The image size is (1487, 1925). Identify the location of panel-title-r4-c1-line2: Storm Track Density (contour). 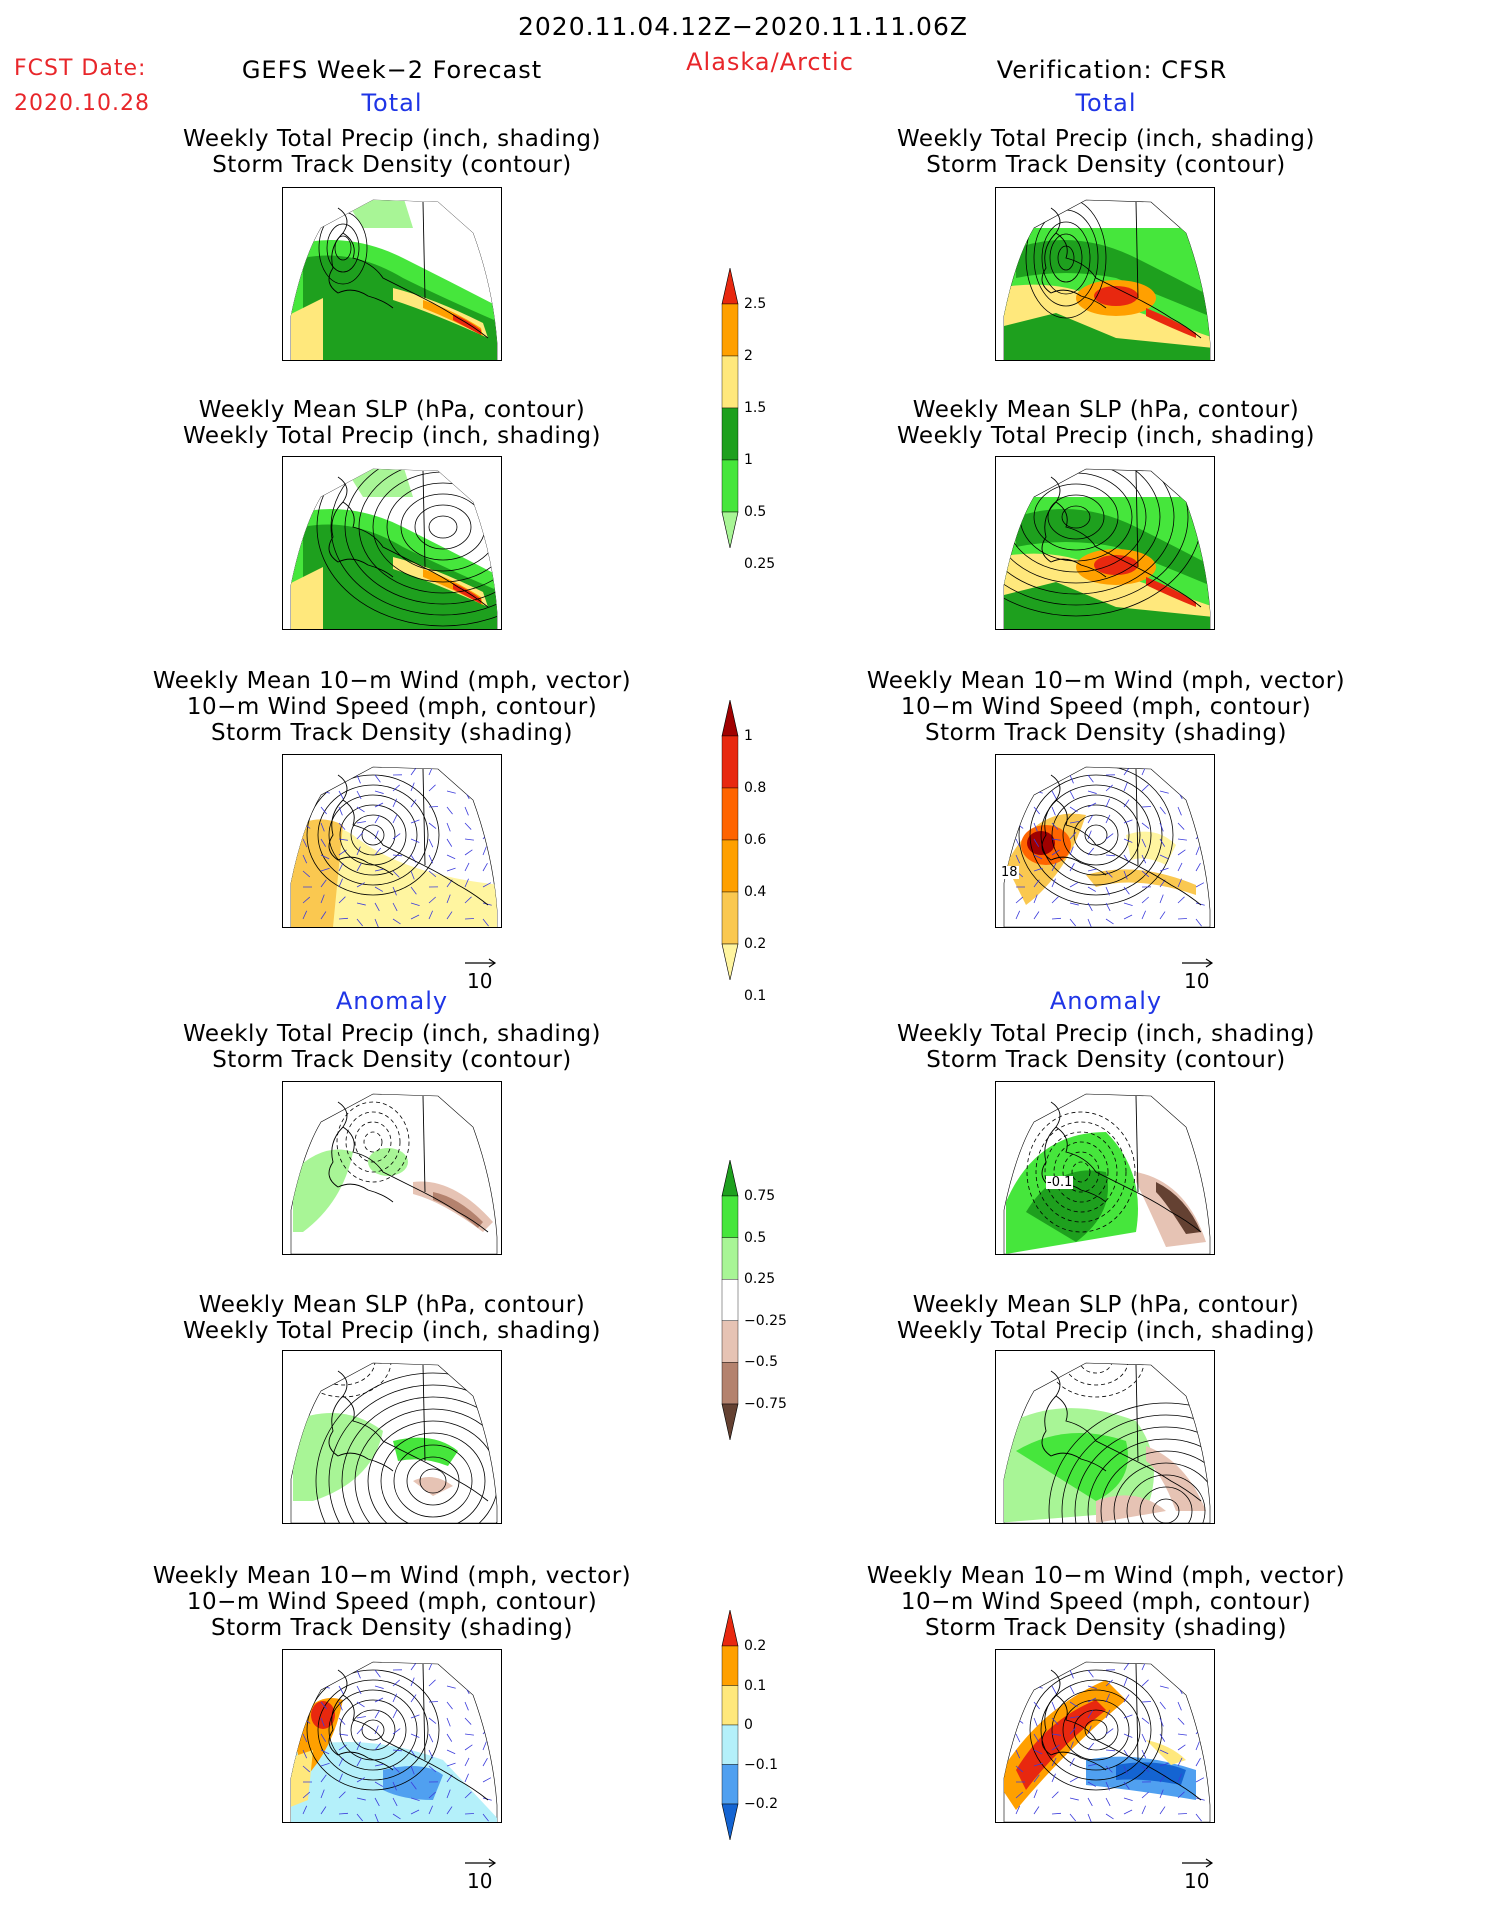
(392, 1060).